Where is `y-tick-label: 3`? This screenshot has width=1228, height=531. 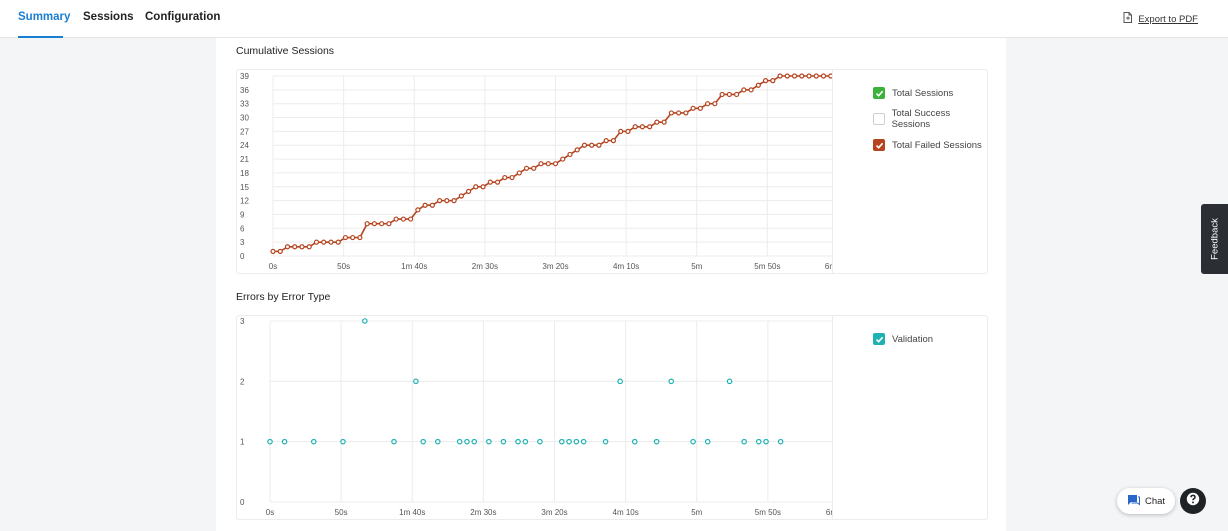
y-tick-label: 3 is located at coordinates (242, 242).